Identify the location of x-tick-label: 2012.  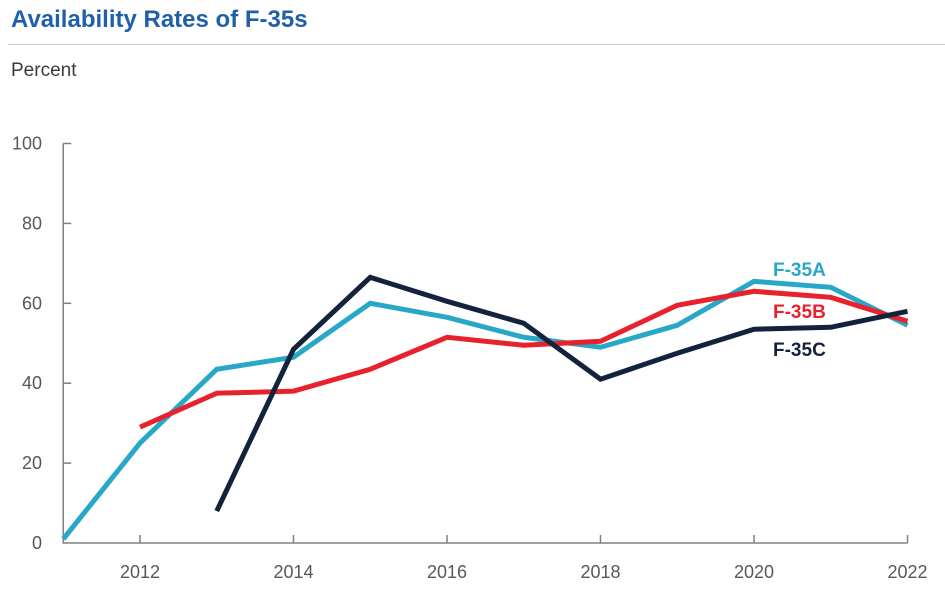
(140, 572).